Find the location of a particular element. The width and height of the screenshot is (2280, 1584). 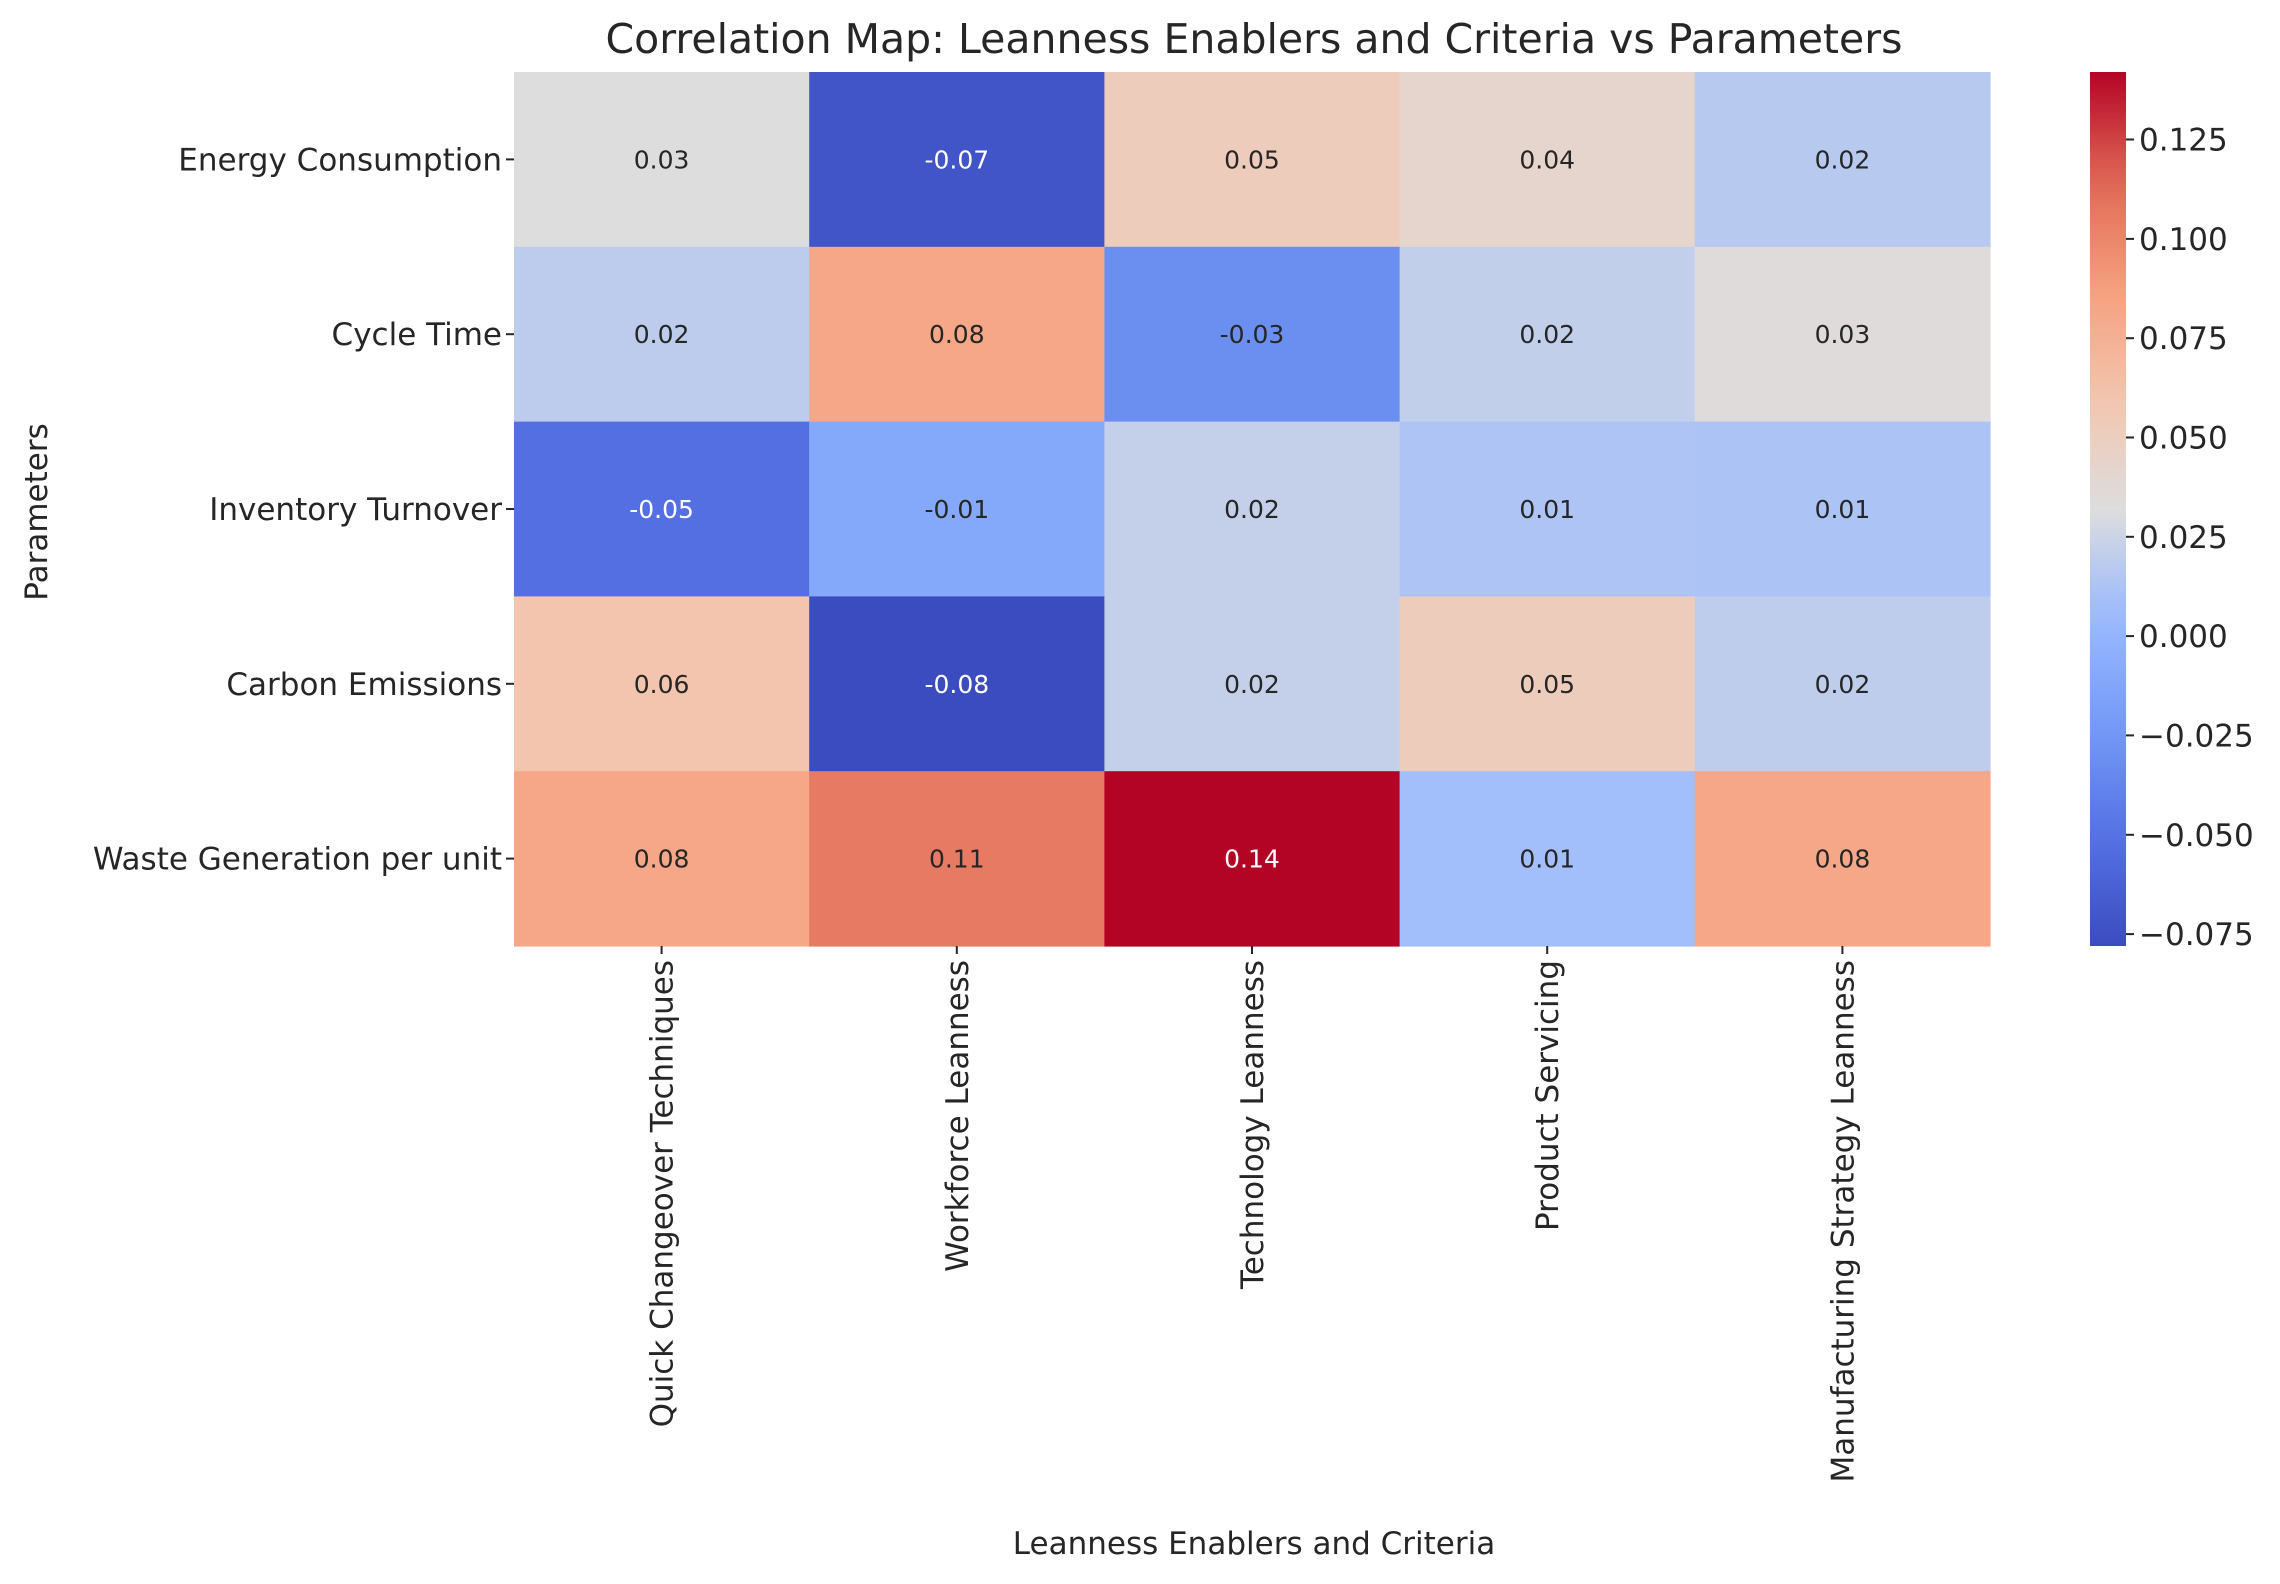

colorbar-tick-label: 0.125 is located at coordinates (2183, 141).